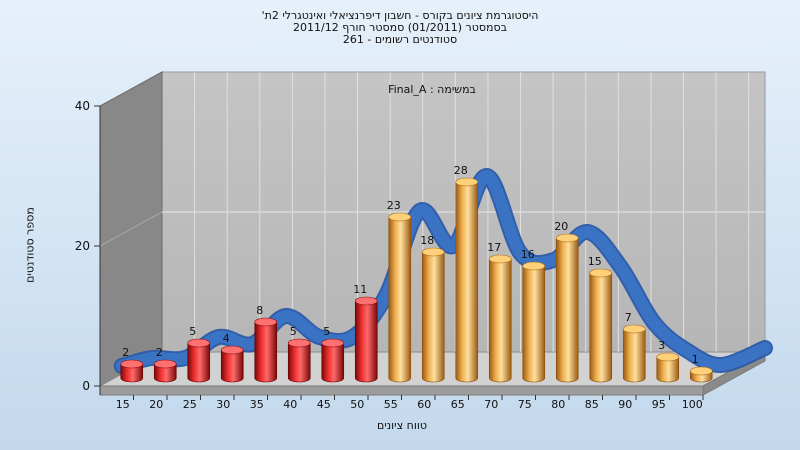 This screenshot has height=450, width=800. Describe the element at coordinates (595, 261) in the screenshot. I see `data-label: 15` at that location.